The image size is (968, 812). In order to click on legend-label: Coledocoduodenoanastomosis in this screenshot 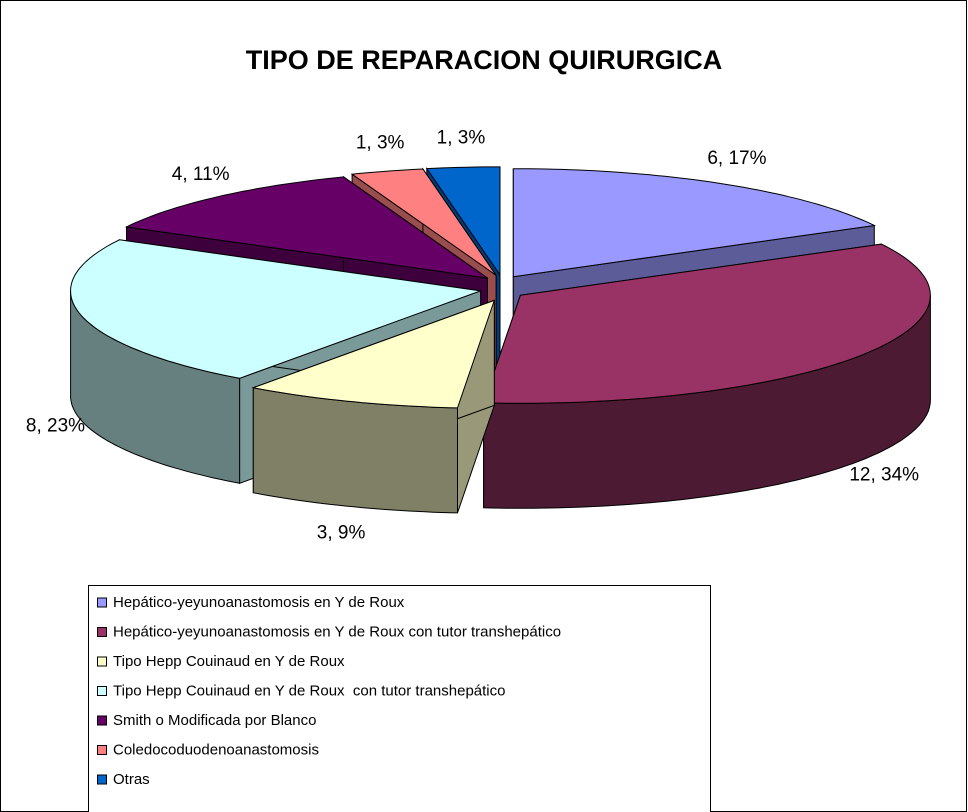, I will do `click(216, 749)`.